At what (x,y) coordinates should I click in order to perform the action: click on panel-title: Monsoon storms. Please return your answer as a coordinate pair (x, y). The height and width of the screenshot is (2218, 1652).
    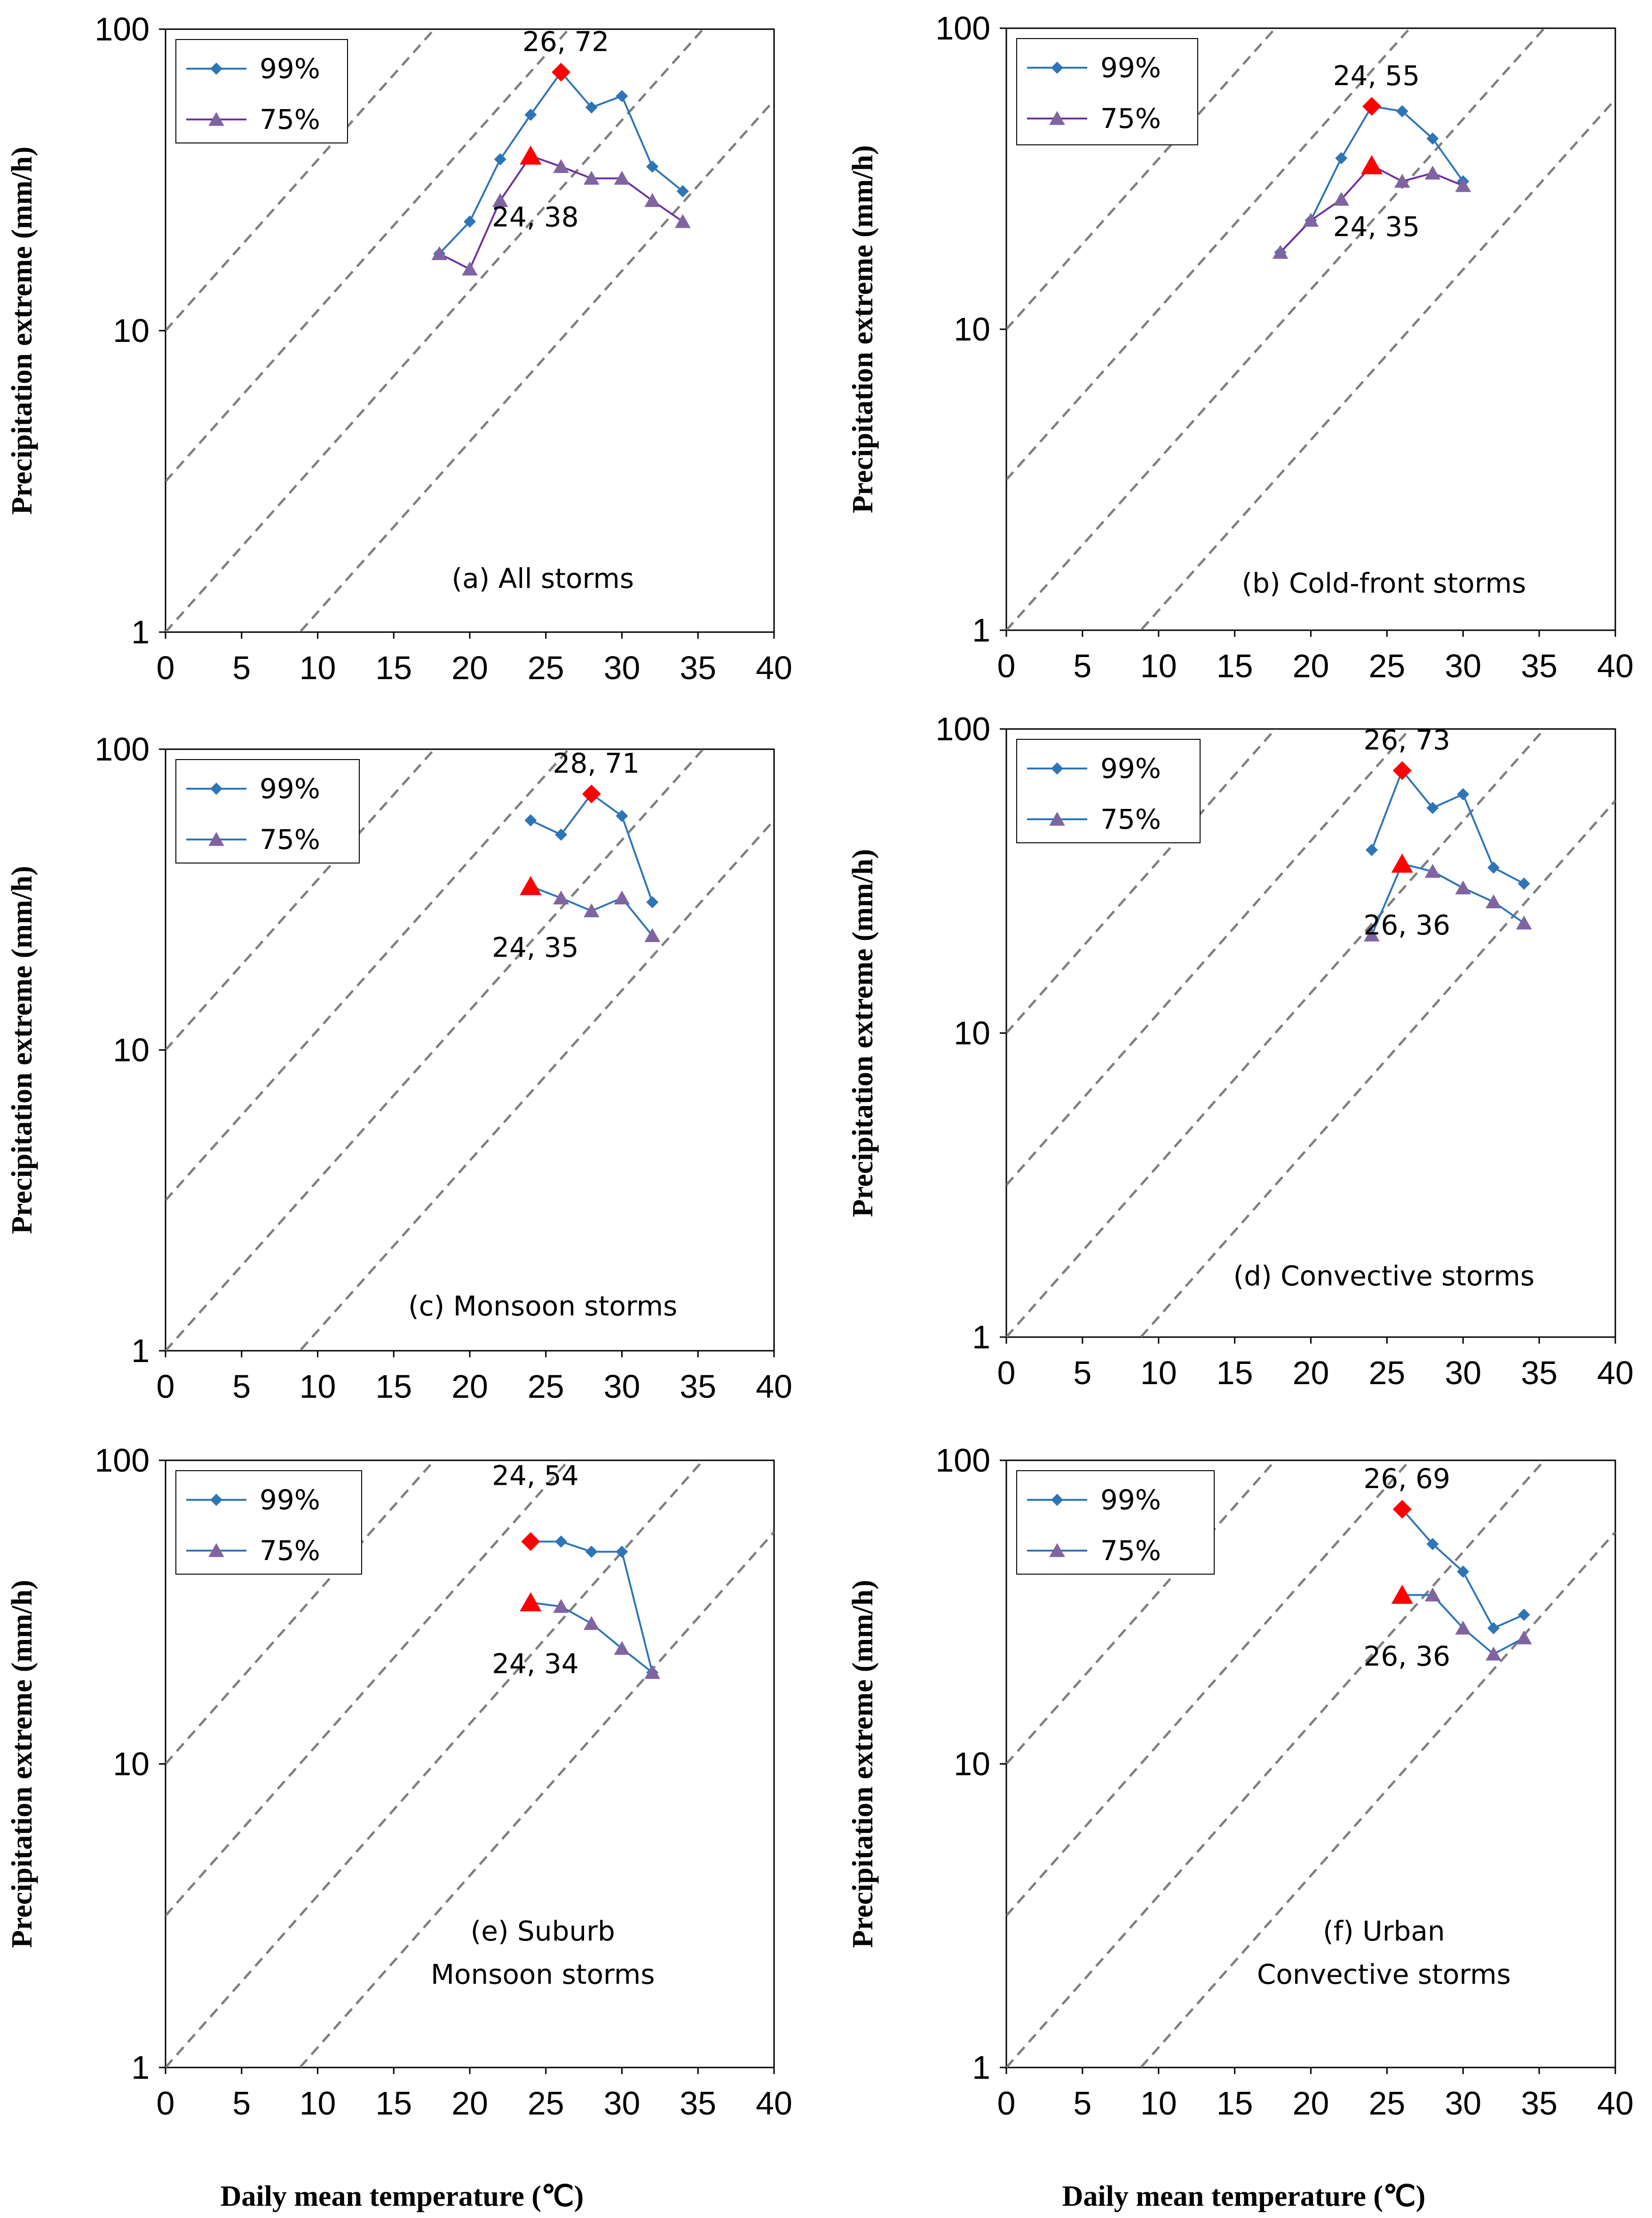
    Looking at the image, I should click on (543, 1974).